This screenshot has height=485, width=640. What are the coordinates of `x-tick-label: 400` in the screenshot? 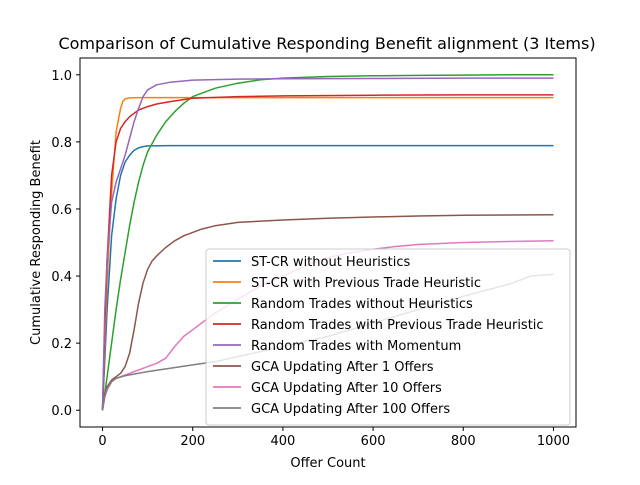 It's located at (282, 441).